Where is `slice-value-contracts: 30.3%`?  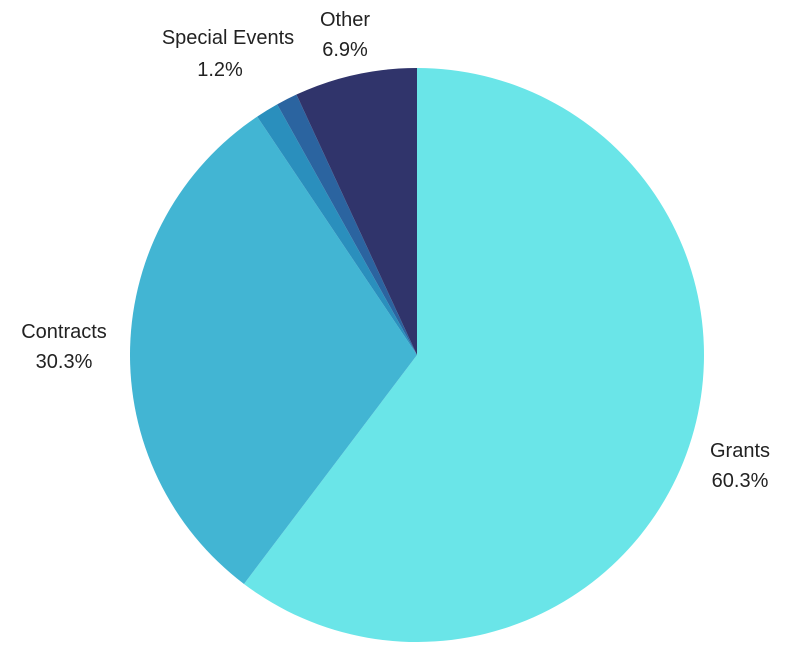 slice-value-contracts: 30.3% is located at coordinates (64, 362).